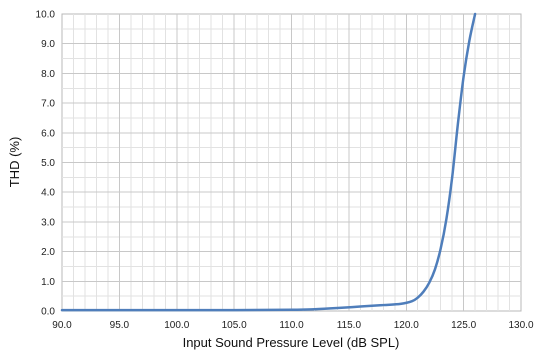 The height and width of the screenshot is (356, 536). I want to click on x-tick-label: 115.0, so click(349, 325).